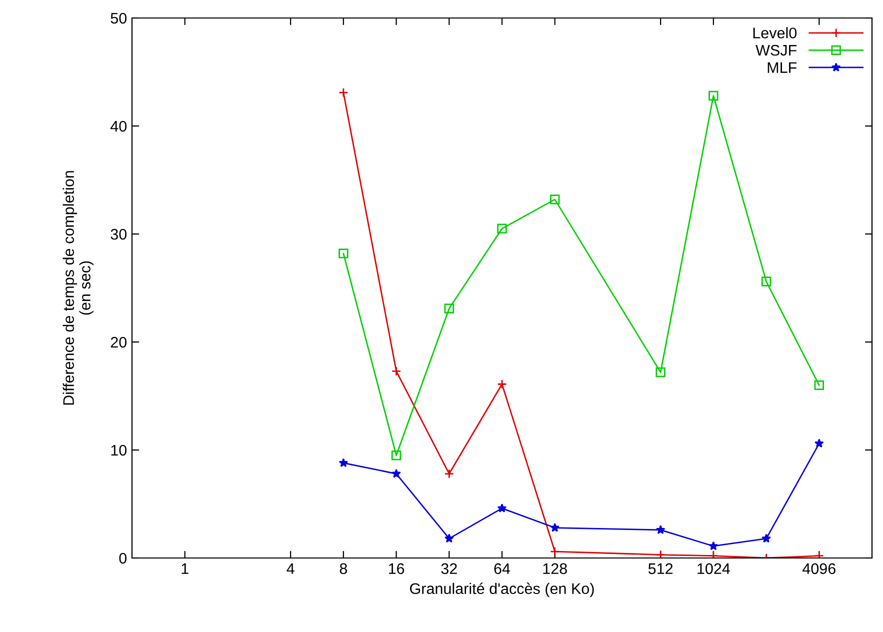 Image resolution: width=883 pixels, height=632 pixels. I want to click on x-tick-label: 4096, so click(819, 568).